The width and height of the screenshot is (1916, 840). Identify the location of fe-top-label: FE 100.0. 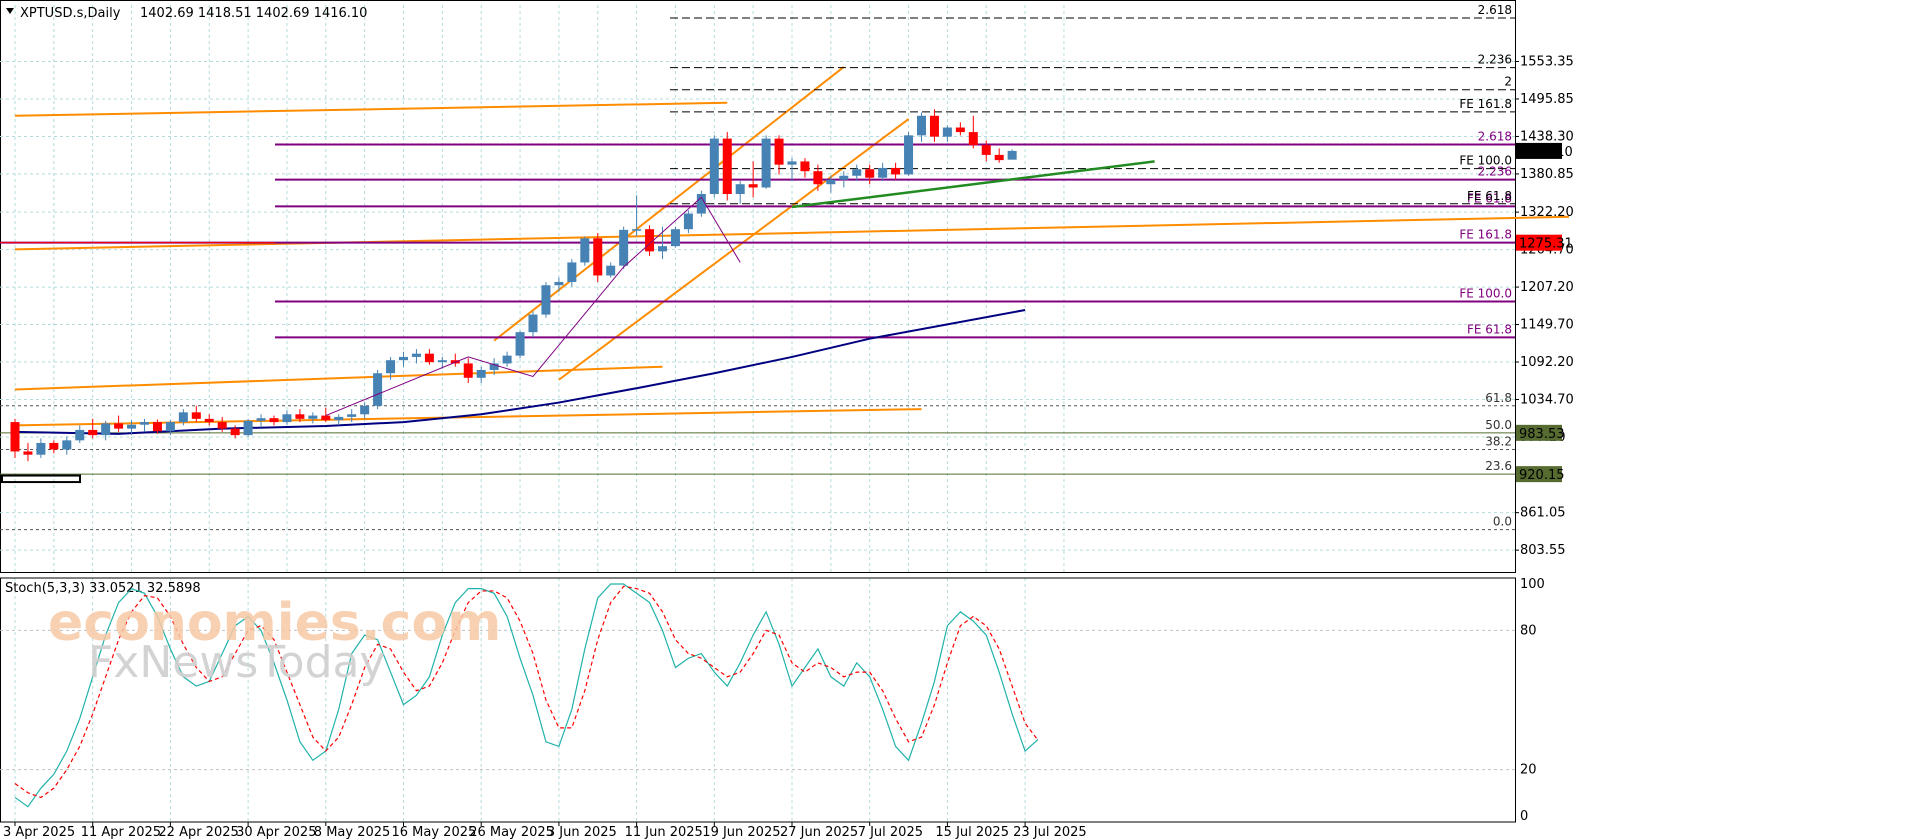
(1485, 161).